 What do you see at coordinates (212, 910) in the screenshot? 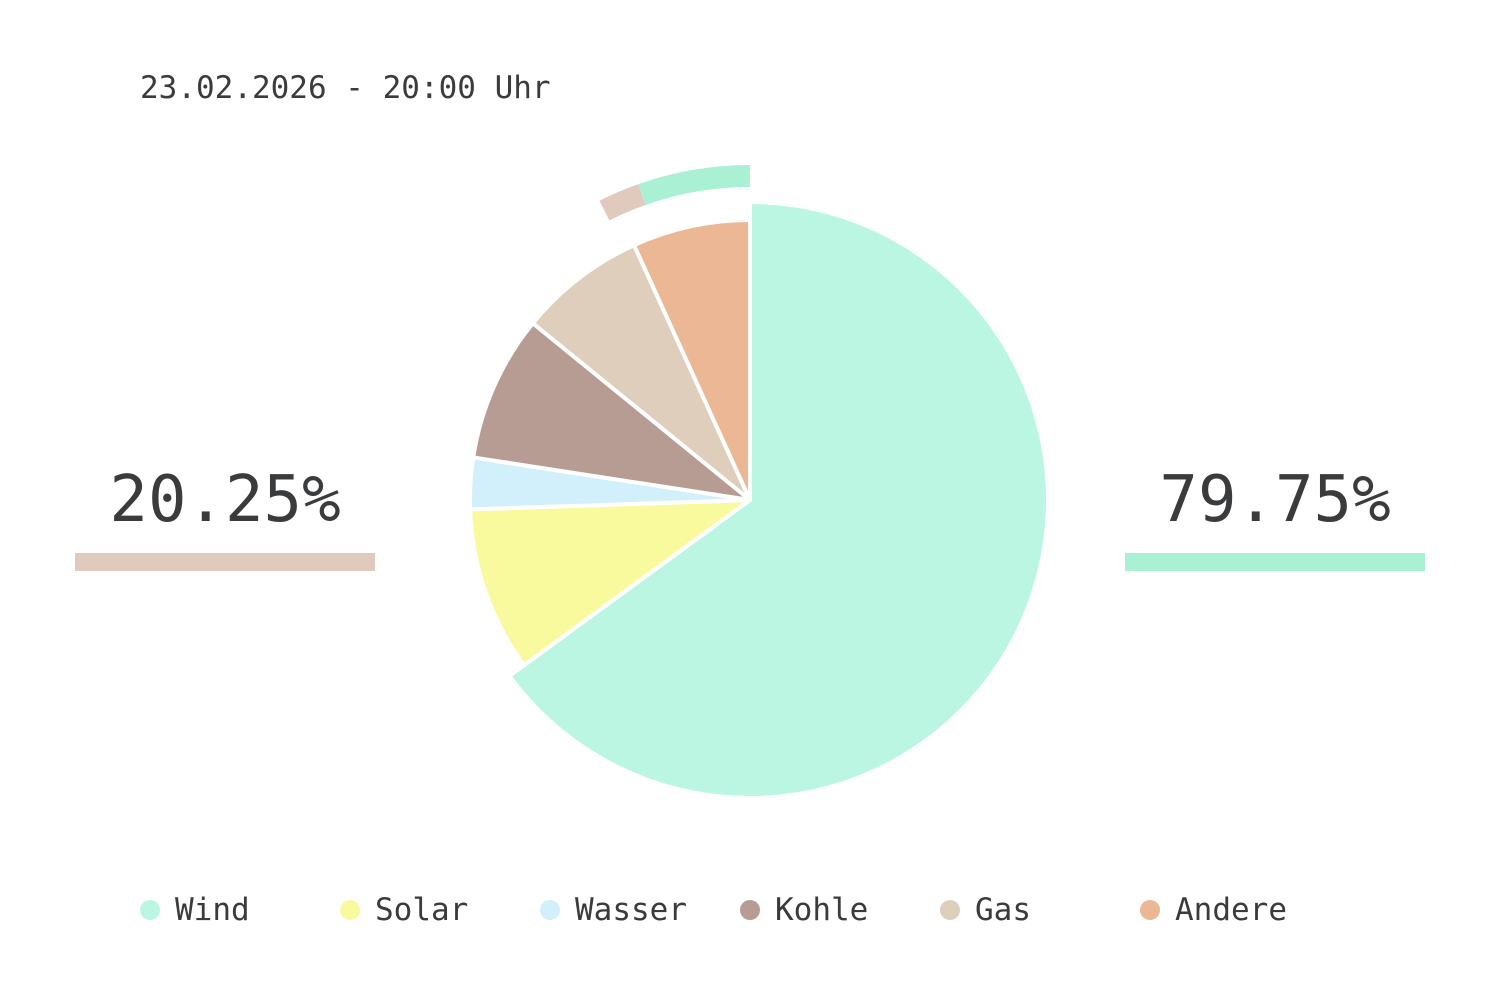
I see `legend-label-wind: Wind` at bounding box center [212, 910].